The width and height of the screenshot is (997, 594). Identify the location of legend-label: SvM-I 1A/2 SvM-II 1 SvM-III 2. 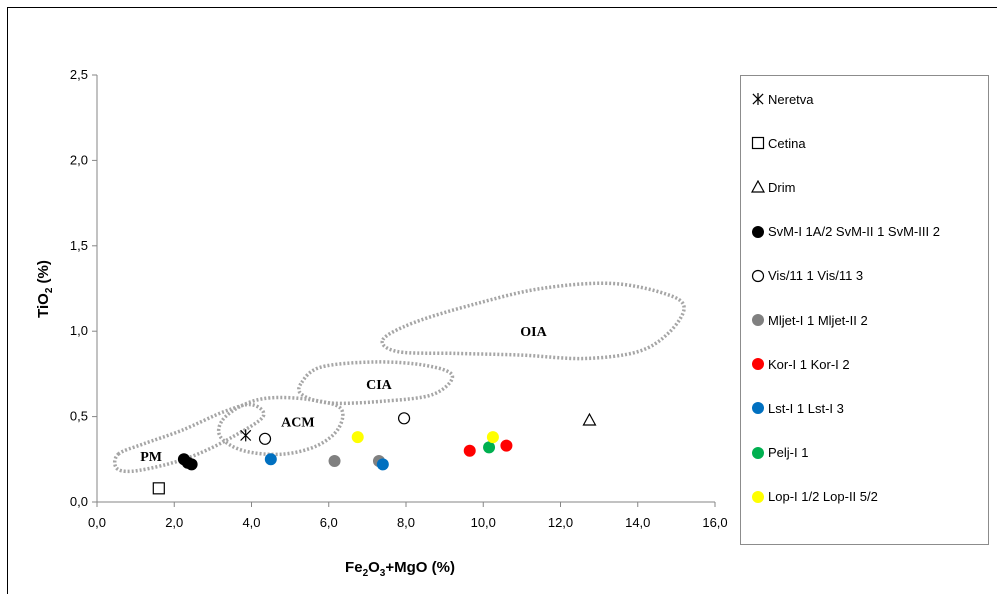
(854, 232).